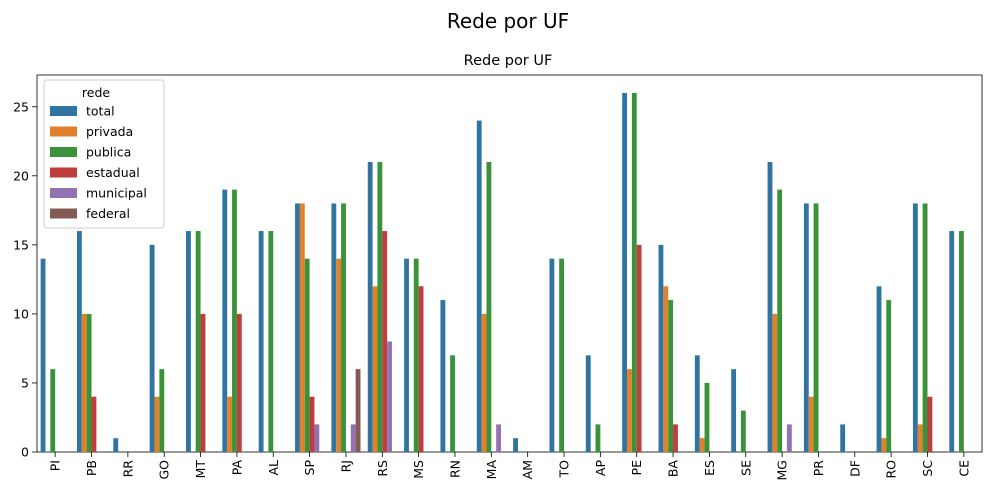  What do you see at coordinates (734, 410) in the screenshot?
I see `bar-total-SE` at bounding box center [734, 410].